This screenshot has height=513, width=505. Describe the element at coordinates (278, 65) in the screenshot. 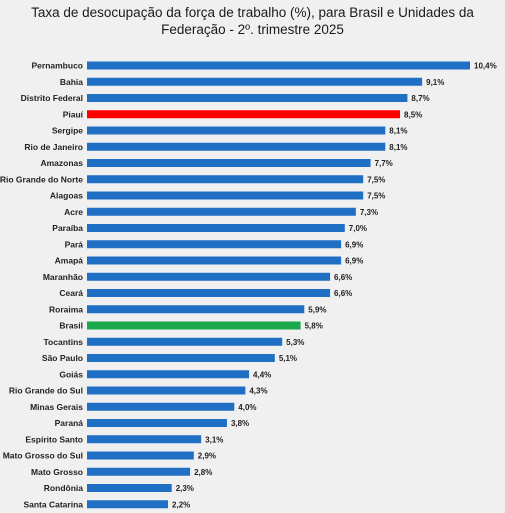

I see `bar-pernambuco` at that location.